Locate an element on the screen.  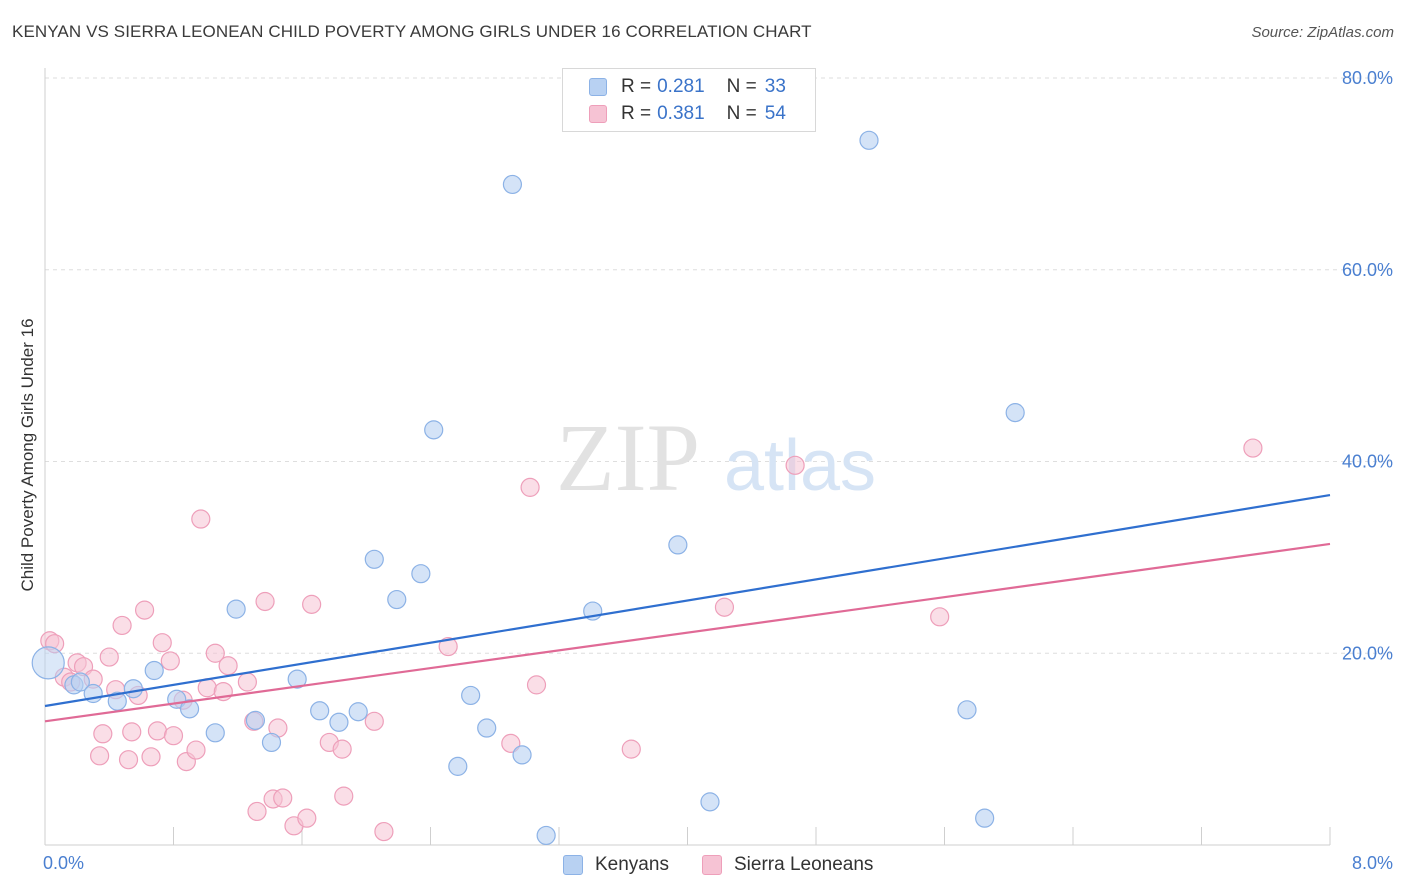
x-tick-label: 8.0% is located at coordinates (1372, 863).